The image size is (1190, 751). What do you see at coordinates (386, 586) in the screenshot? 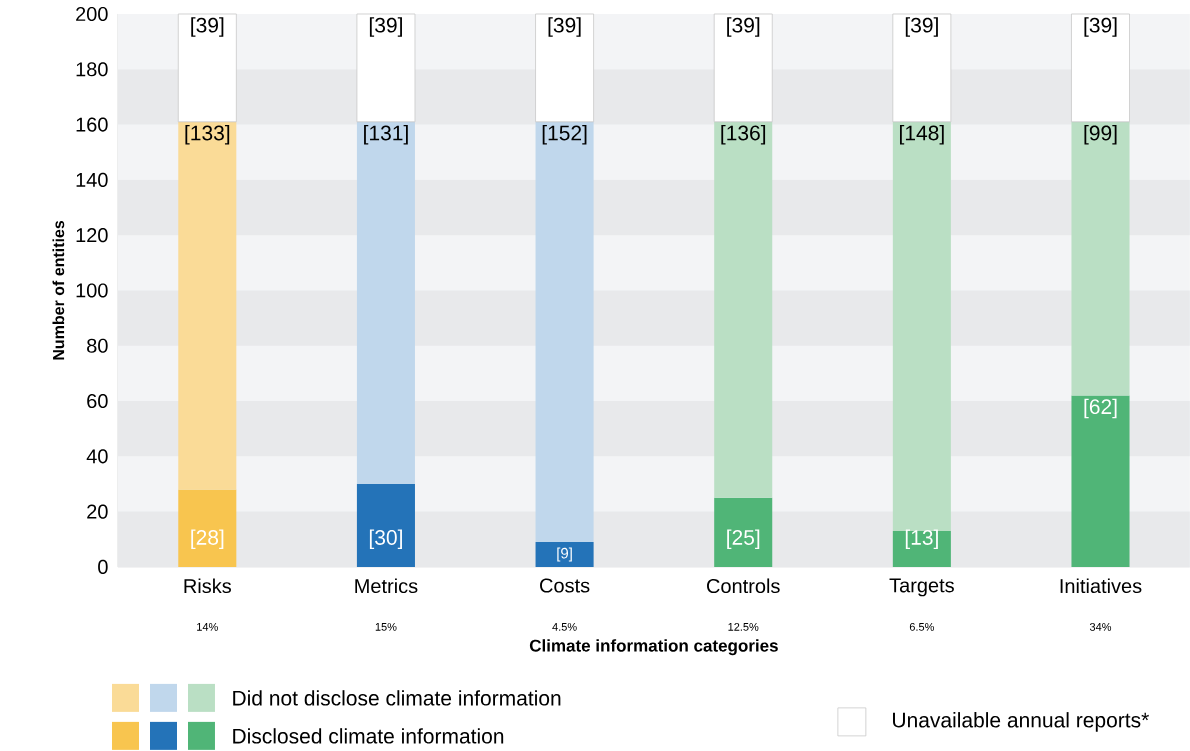
I see `x-tick-label: Metrics` at bounding box center [386, 586].